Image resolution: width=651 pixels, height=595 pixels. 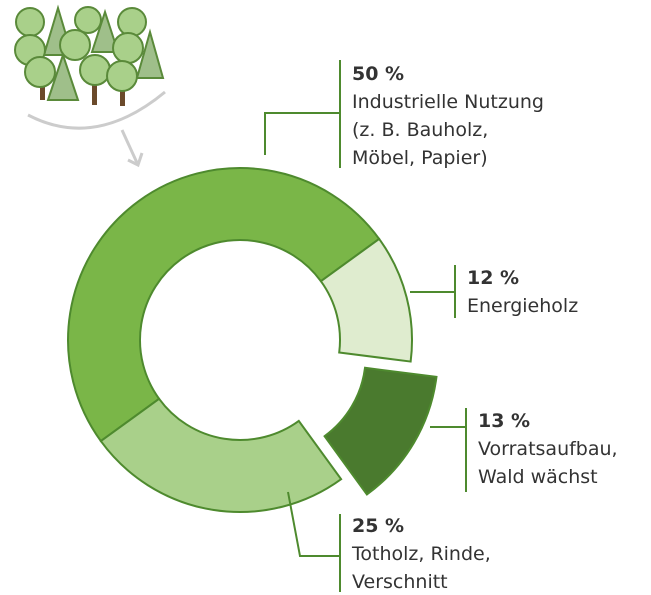 I want to click on category-label: Vorratsaufbau,, so click(x=548, y=449).